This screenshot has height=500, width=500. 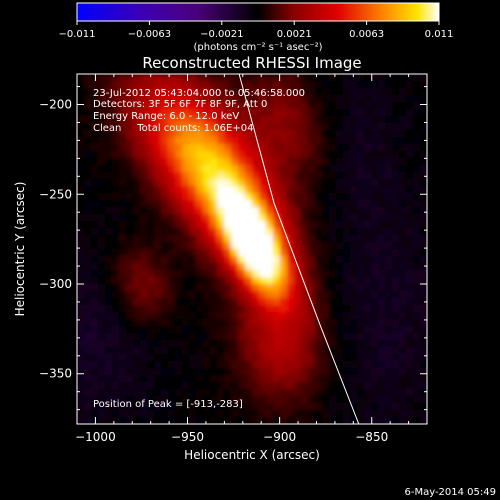 I want to click on colorbar-tick-label: 0.011, so click(x=439, y=34).